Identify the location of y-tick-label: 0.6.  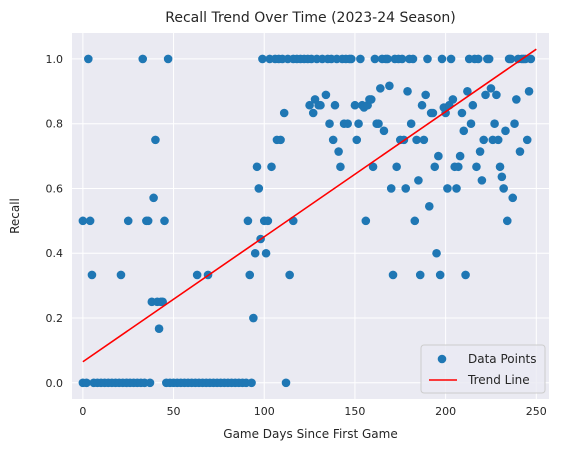
(55, 188).